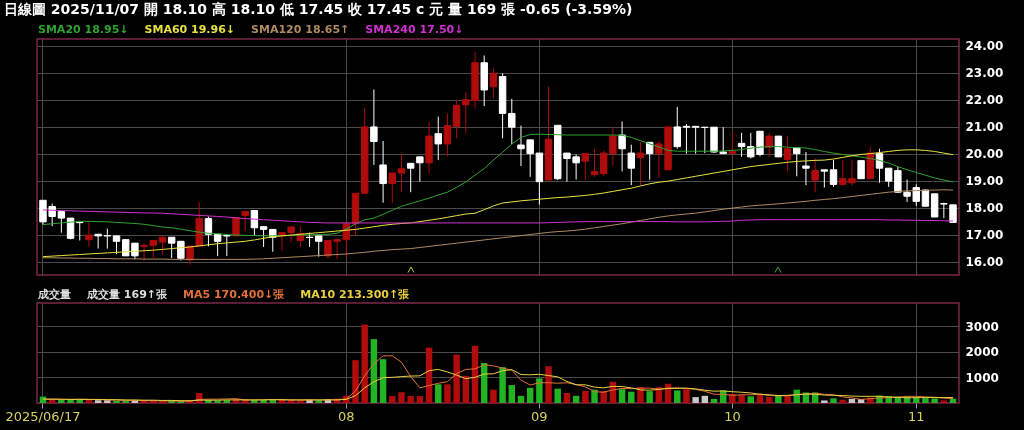 The image size is (1024, 430). I want to click on text: MA10 213.300↑張, so click(355, 294).